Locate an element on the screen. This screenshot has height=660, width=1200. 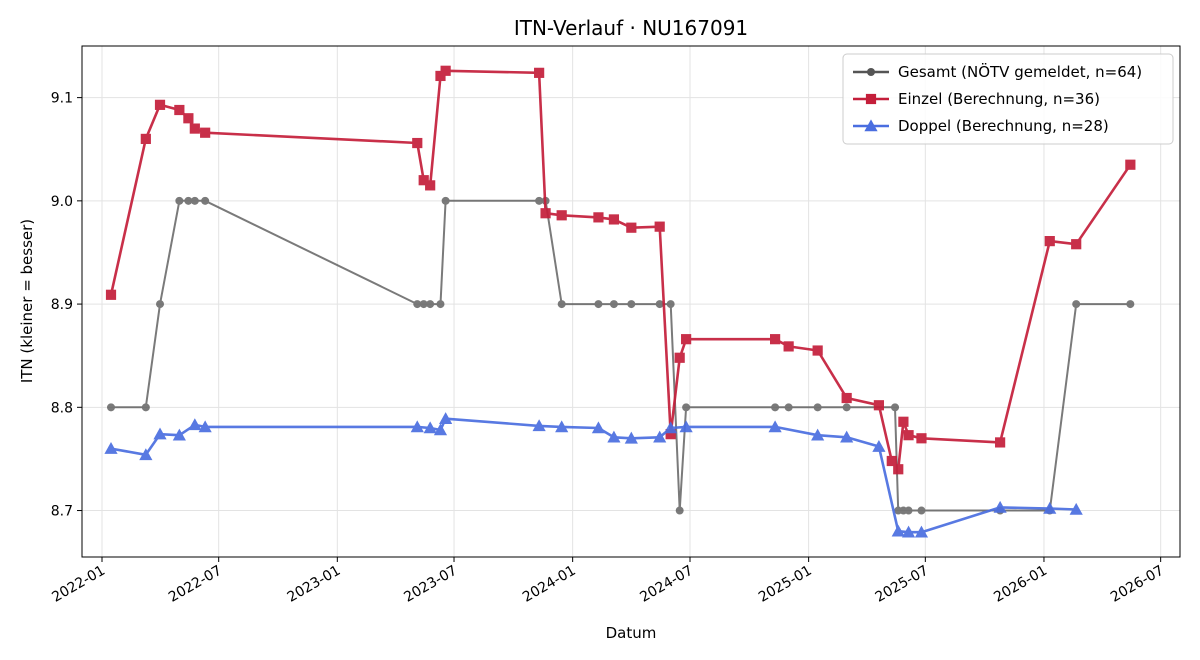
series-line is located at coordinates (593, 475).